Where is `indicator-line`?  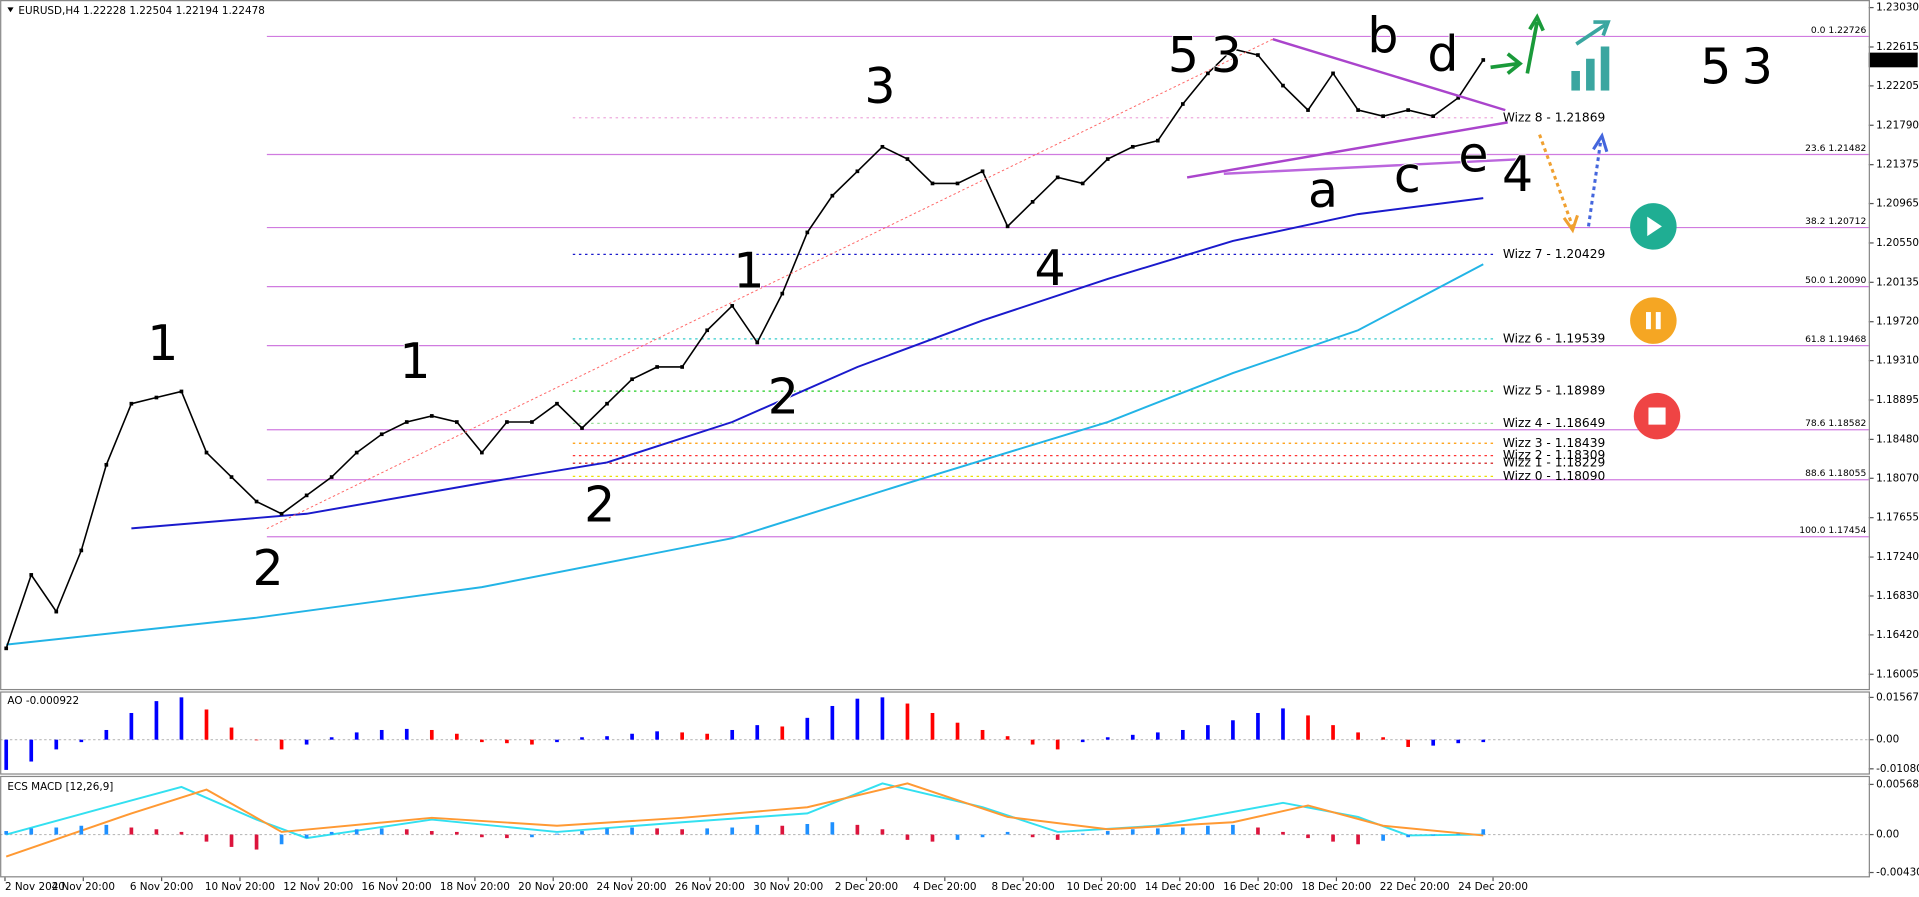 indicator-line is located at coordinates (744, 820).